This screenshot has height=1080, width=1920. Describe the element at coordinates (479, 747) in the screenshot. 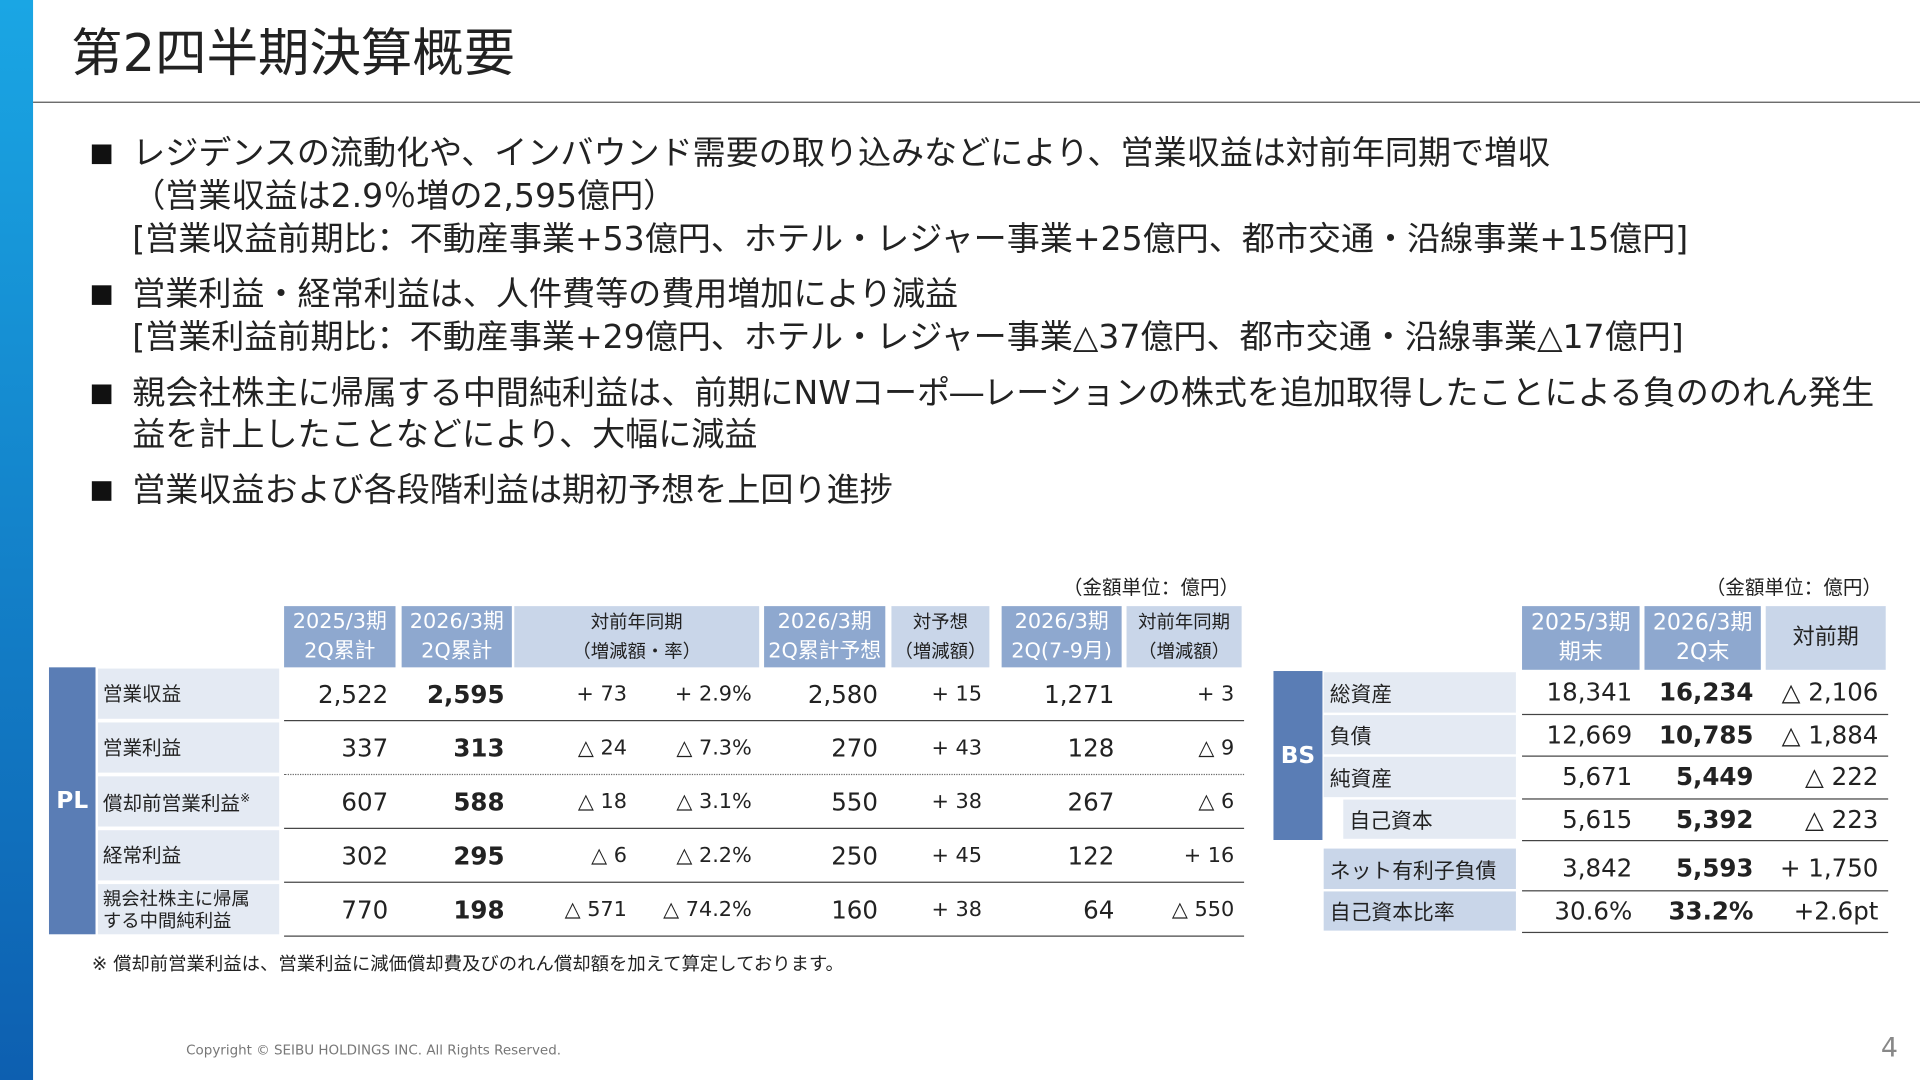

I see `cell-value: 313` at that location.